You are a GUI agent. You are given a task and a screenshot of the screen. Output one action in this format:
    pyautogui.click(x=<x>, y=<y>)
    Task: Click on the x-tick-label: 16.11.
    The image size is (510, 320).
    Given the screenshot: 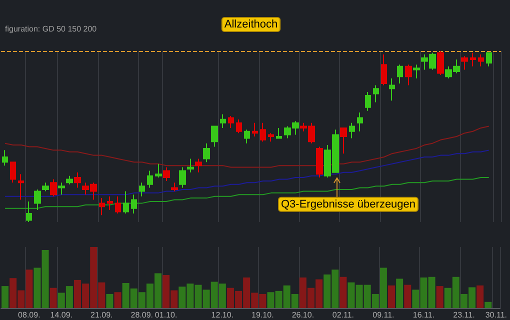 What is the action you would take?
    pyautogui.click(x=423, y=315)
    